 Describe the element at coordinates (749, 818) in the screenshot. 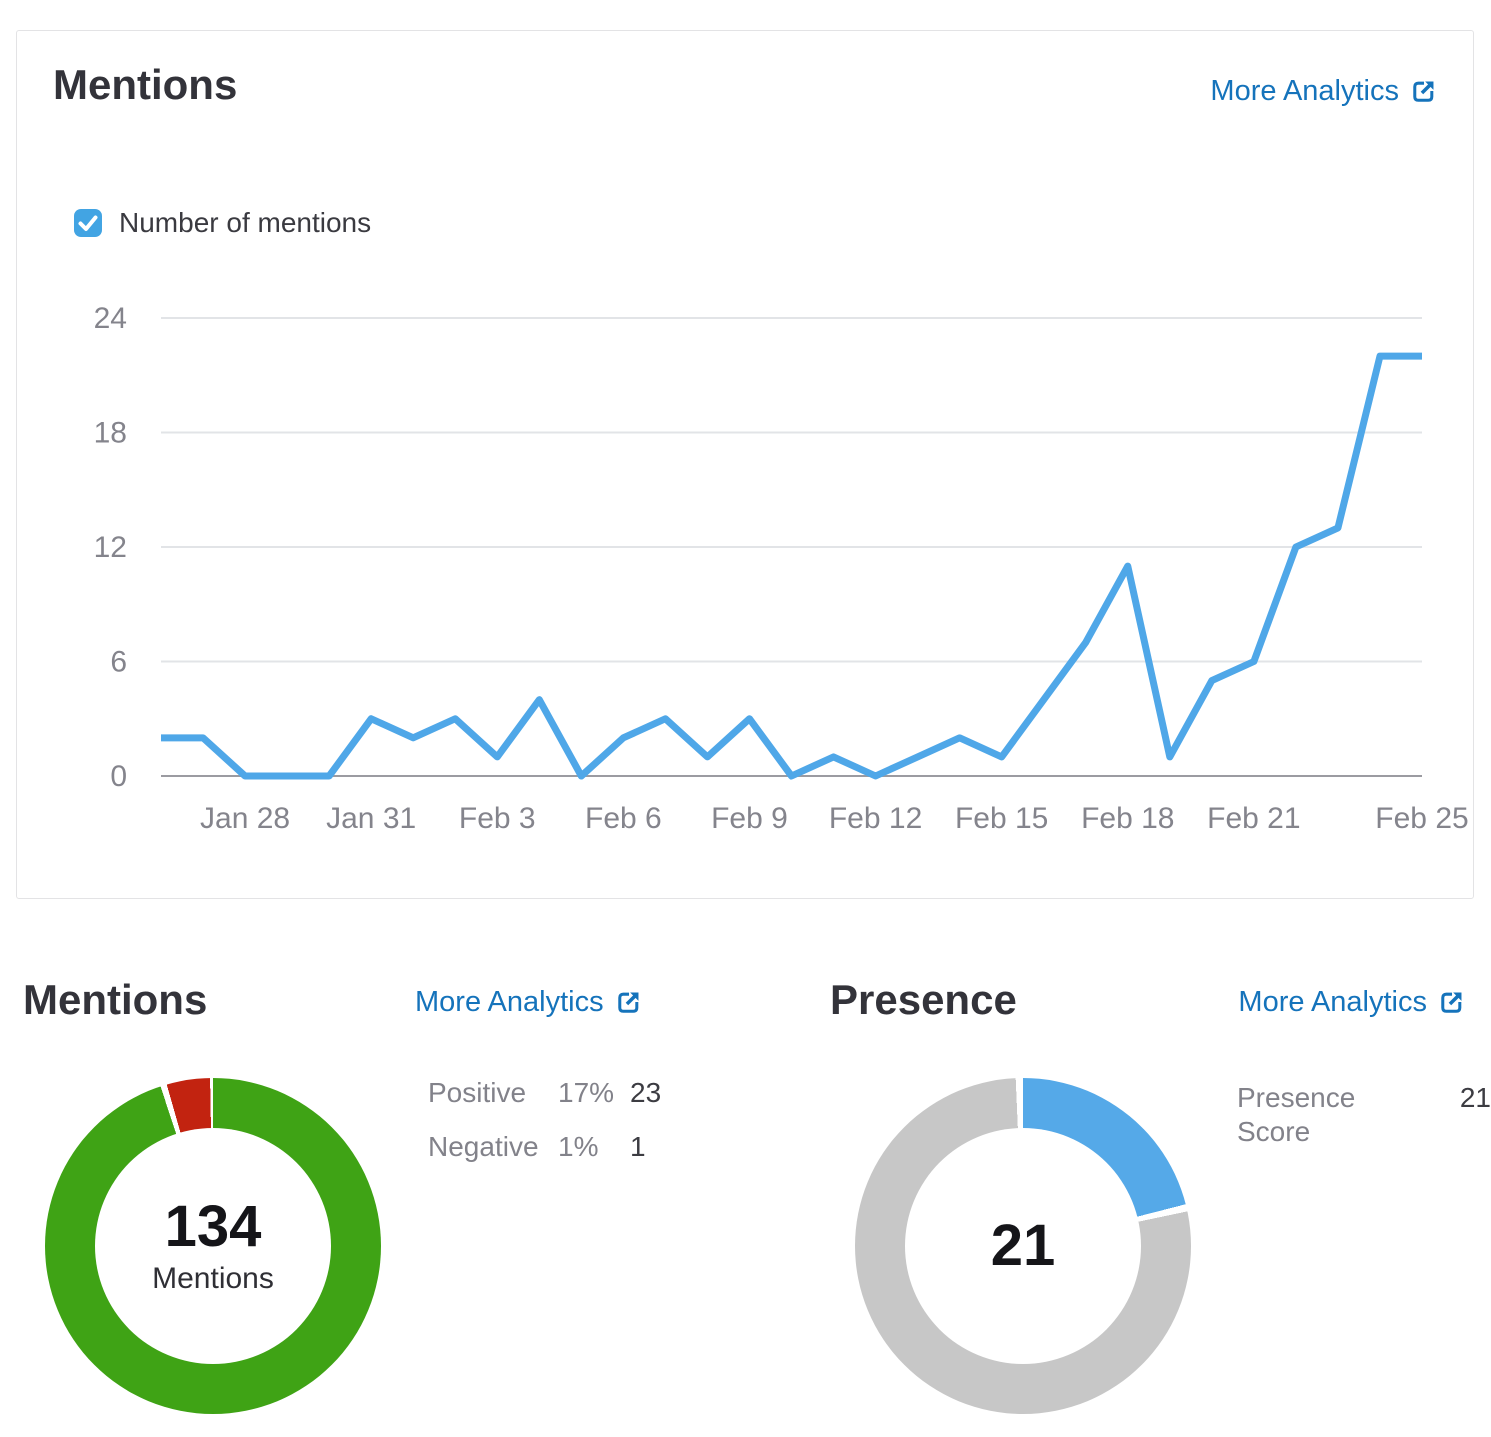

I see `x-axis-label: Feb 9` at that location.